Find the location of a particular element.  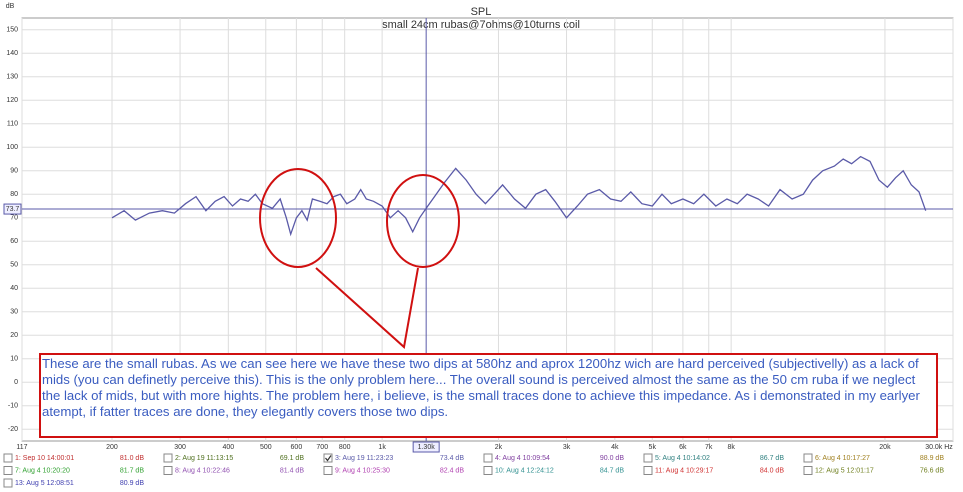

x-tick-label: 5k is located at coordinates (653, 447).